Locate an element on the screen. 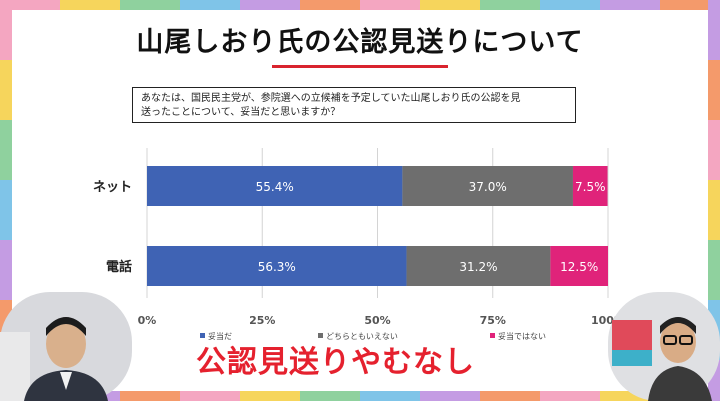 The height and width of the screenshot is (401, 720). legend-label: 妥当だ is located at coordinates (220, 336).